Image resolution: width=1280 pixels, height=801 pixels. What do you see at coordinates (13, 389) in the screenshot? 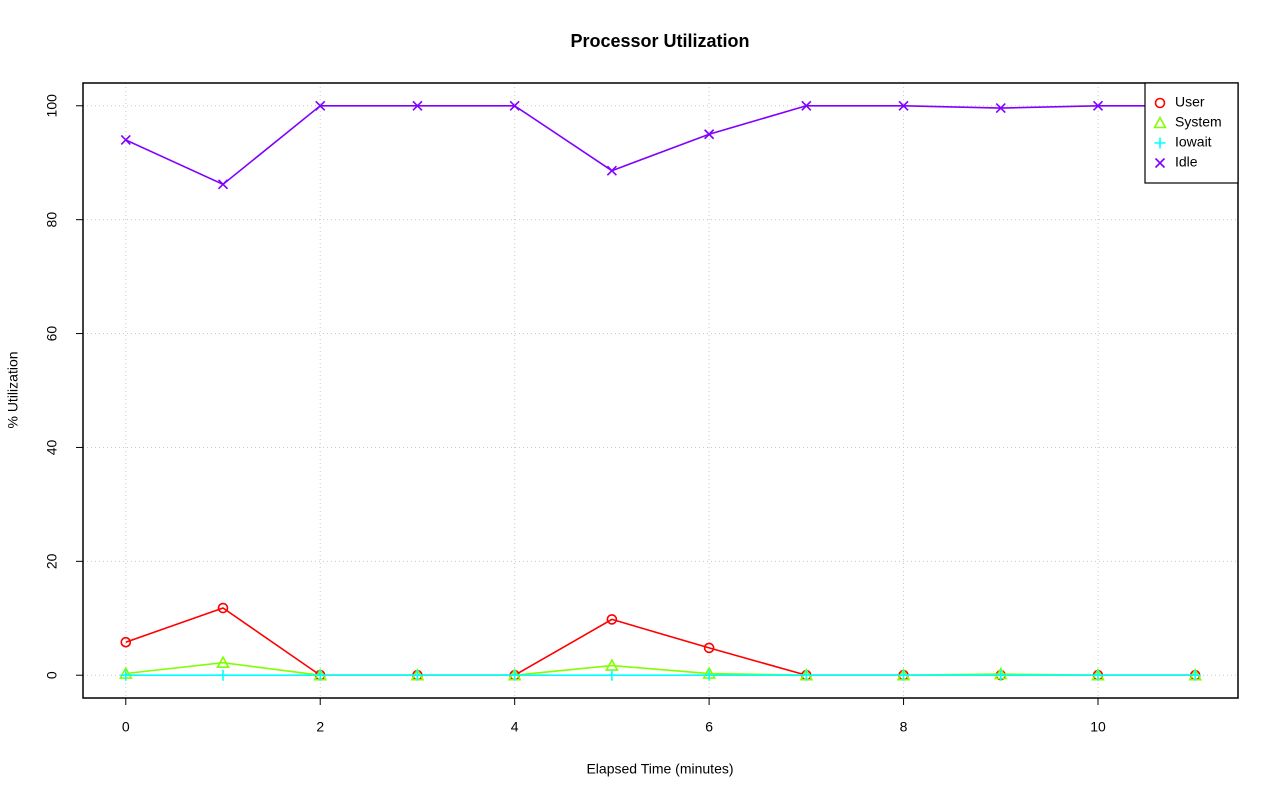
I see `y-axis-label: % Utilization` at bounding box center [13, 389].